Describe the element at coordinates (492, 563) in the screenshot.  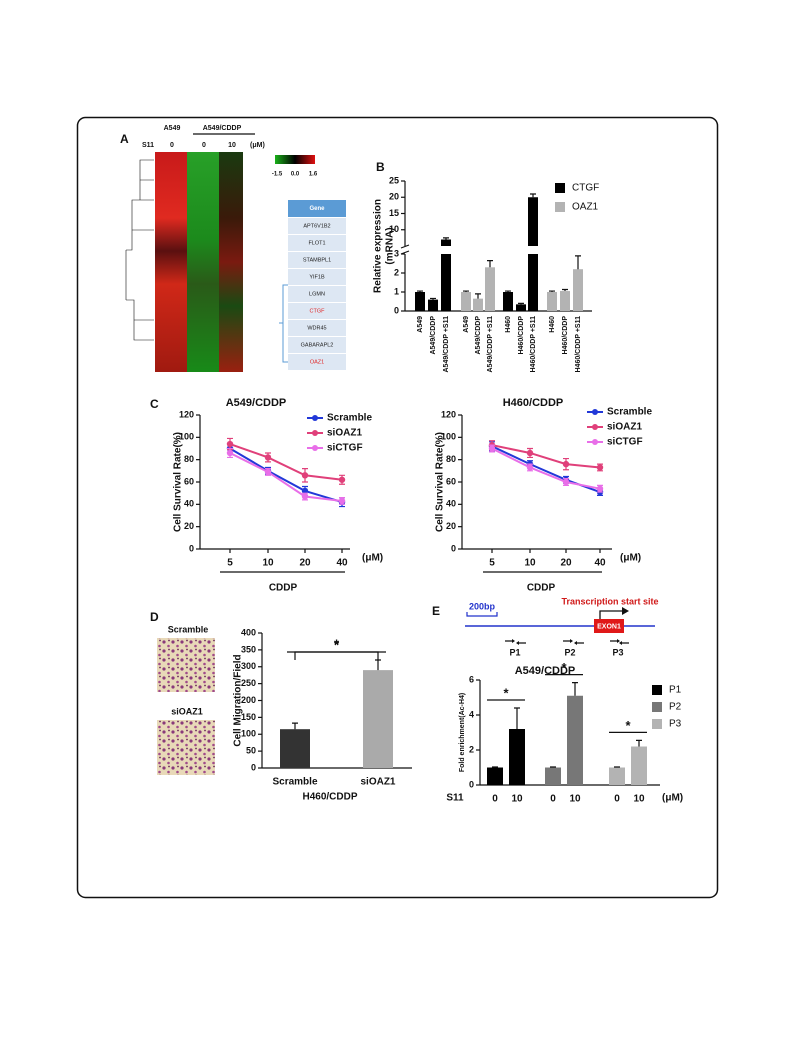
I see `x-tick-label: 5` at that location.